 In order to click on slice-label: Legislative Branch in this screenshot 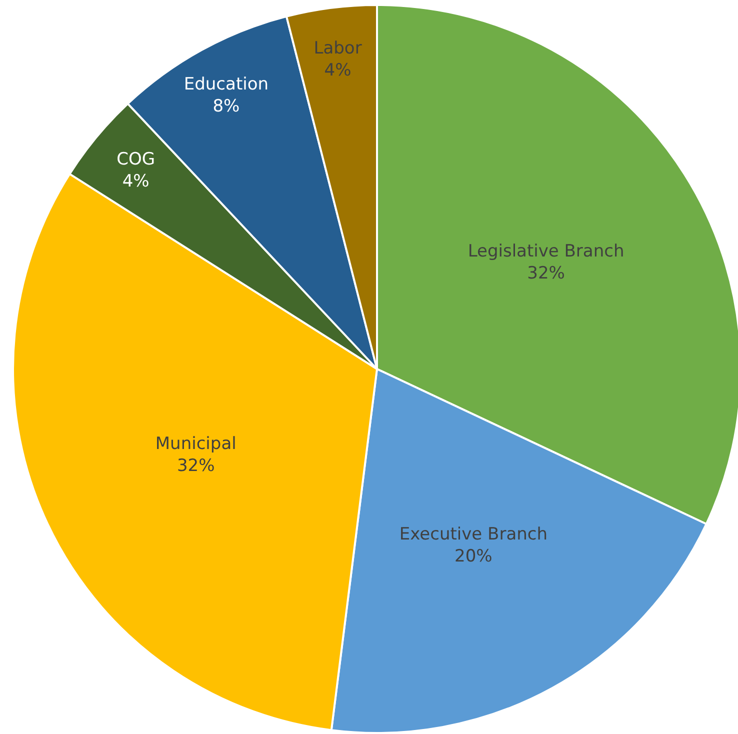, I will do `click(546, 252)`.